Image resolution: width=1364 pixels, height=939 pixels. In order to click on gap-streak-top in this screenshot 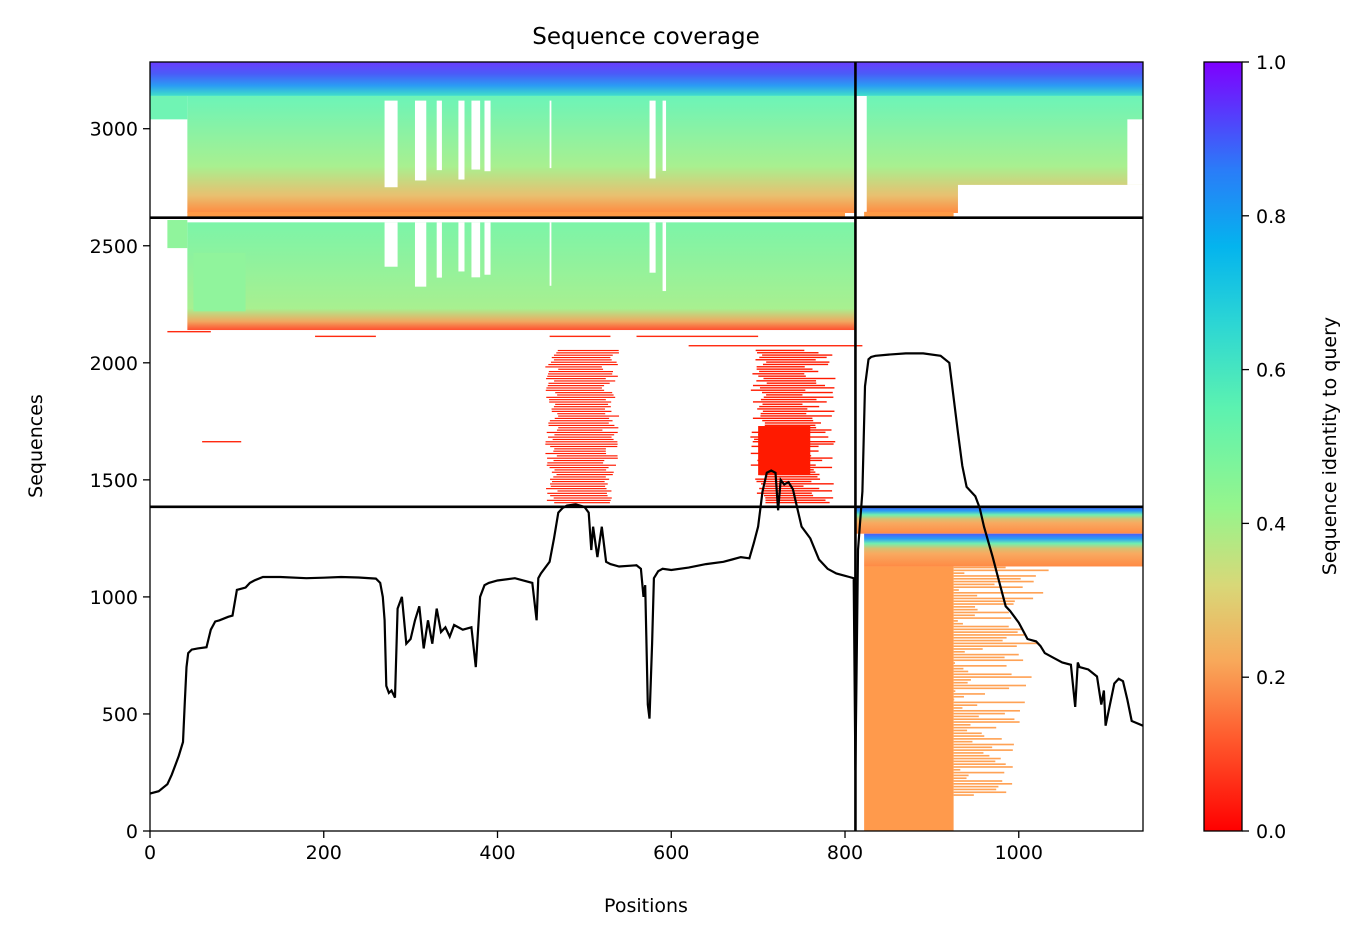, I will do `click(550, 134)`.